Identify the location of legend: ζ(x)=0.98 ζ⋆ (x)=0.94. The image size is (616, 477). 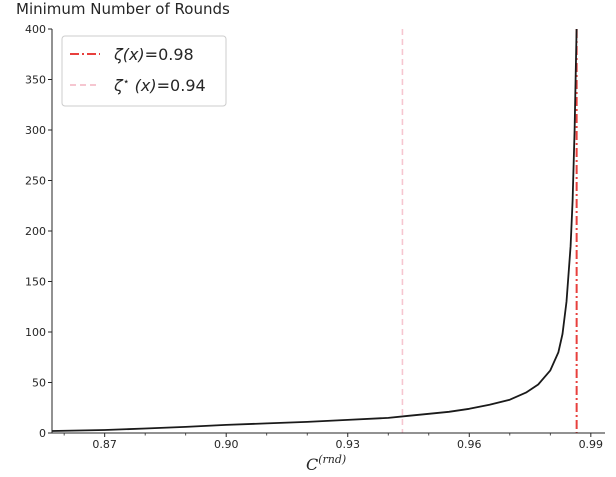
(144, 71).